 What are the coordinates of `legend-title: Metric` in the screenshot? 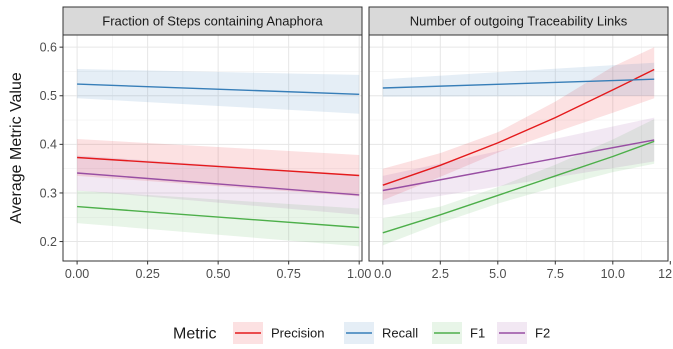 It's located at (195, 334).